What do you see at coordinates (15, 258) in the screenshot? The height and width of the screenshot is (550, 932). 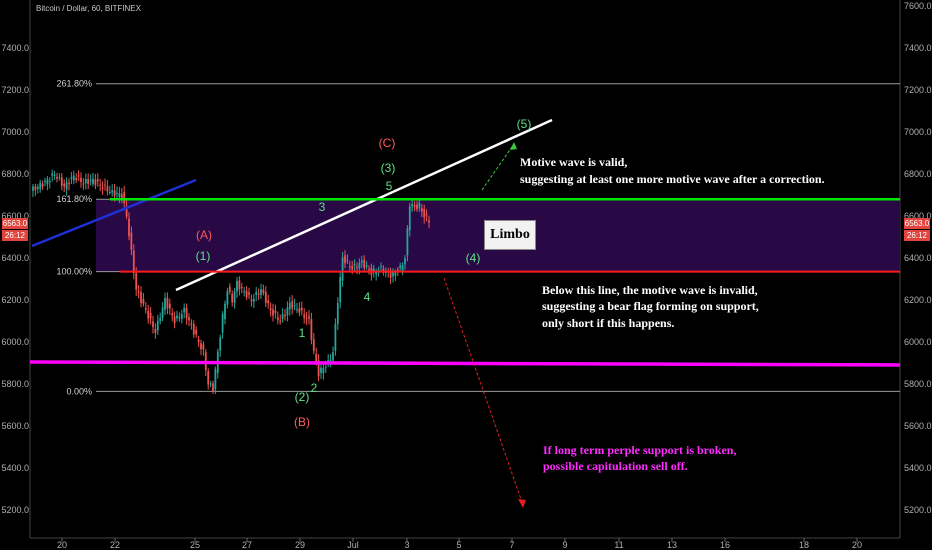 I see `y-tick-left-5: 6400.0` at bounding box center [15, 258].